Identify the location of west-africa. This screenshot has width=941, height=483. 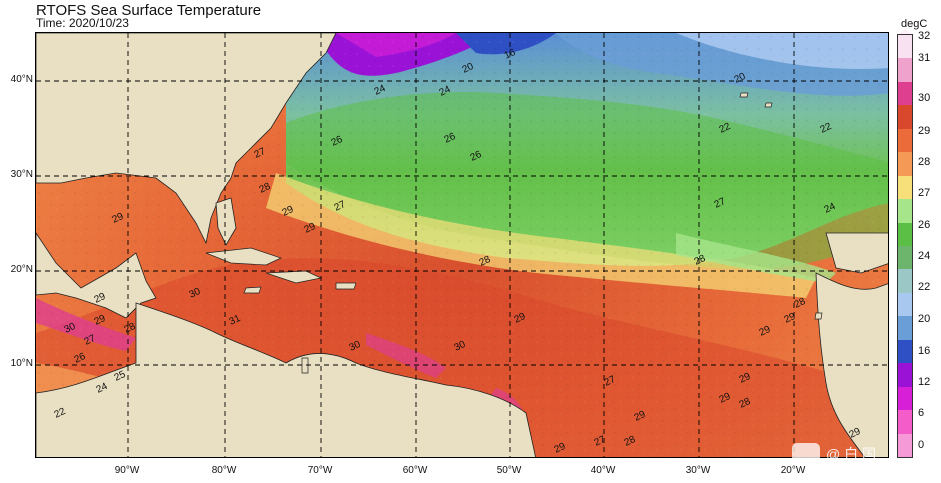
(851, 364).